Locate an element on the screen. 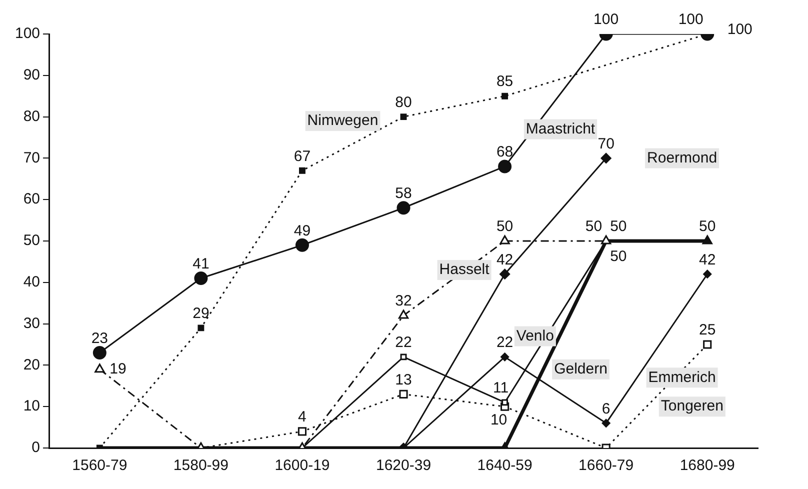 This screenshot has width=808, height=489. y-tick-label: 50 is located at coordinates (31, 241).